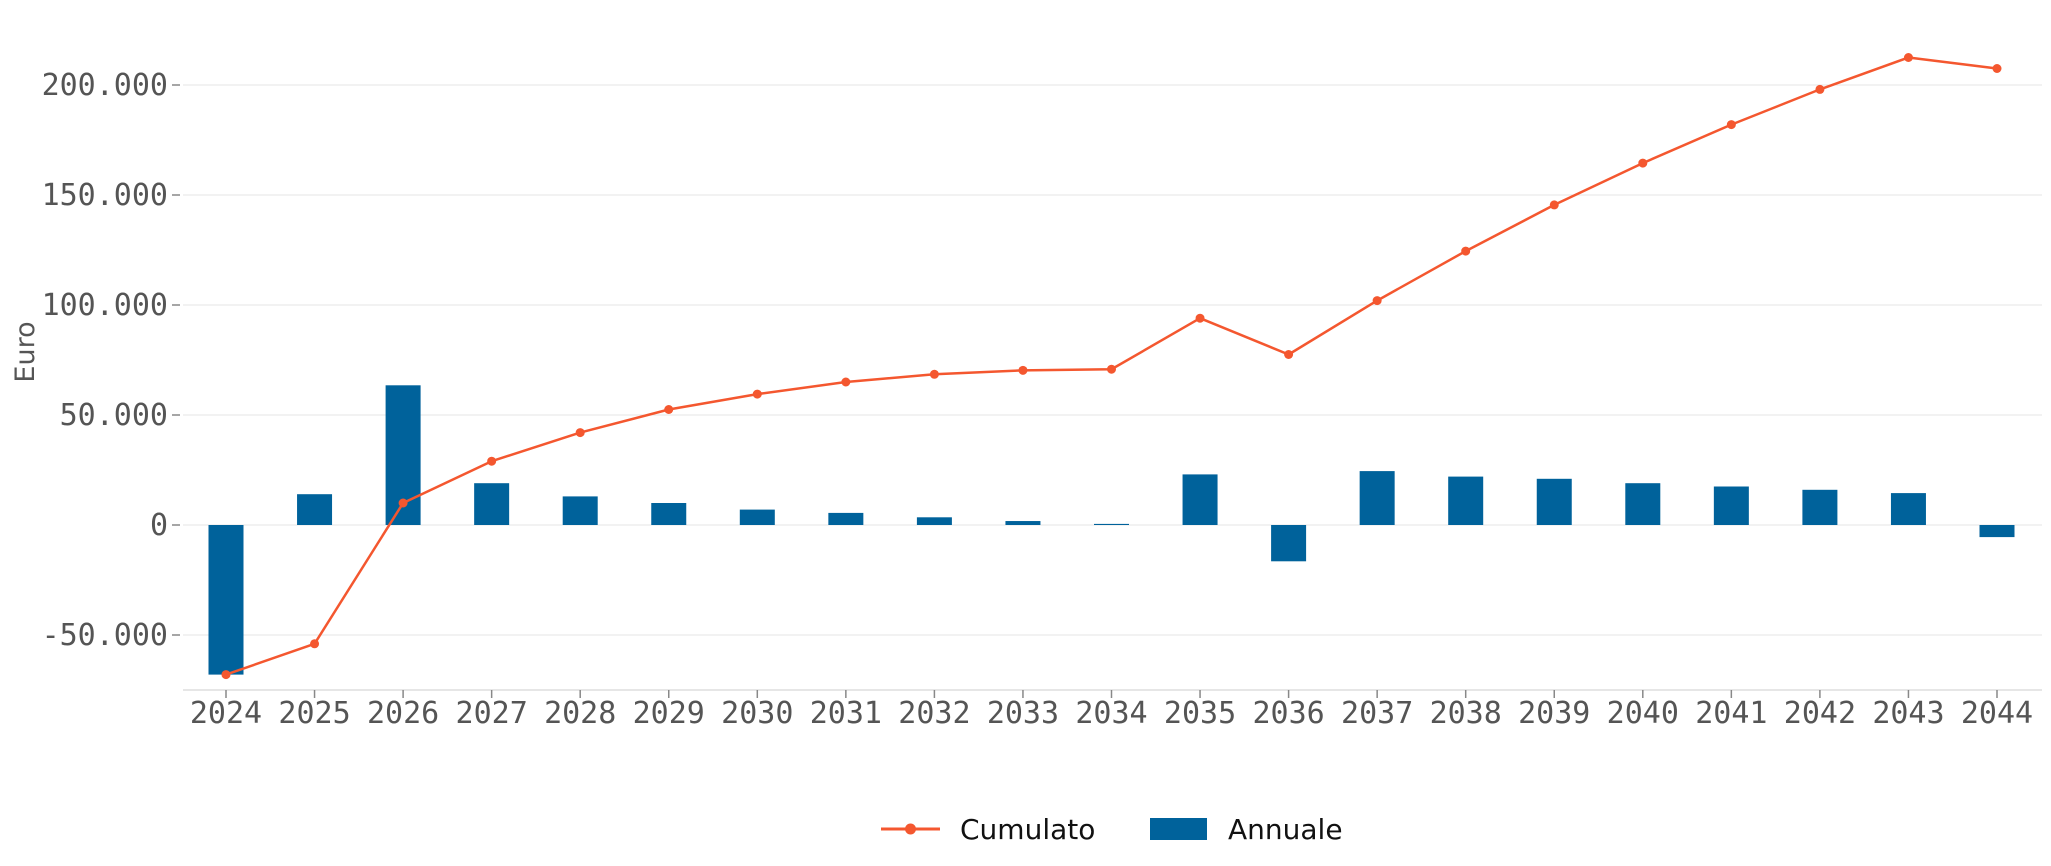 Image resolution: width=2051 pixels, height=866 pixels. I want to click on legend: Cumulato Annuale, so click(1112, 829).